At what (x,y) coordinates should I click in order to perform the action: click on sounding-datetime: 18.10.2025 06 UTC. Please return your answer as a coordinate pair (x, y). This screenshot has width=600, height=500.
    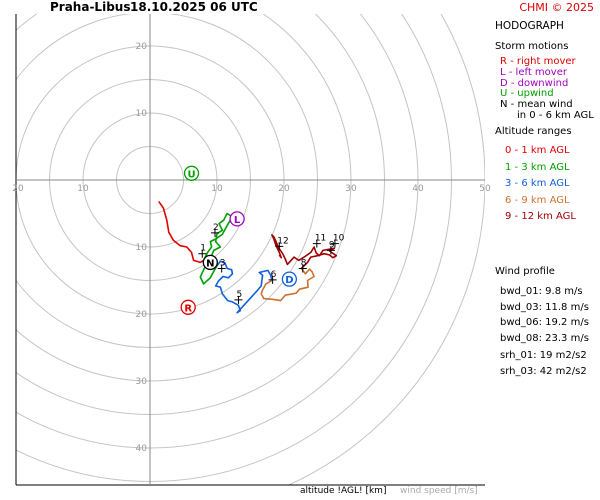
    Looking at the image, I should click on (194, 7).